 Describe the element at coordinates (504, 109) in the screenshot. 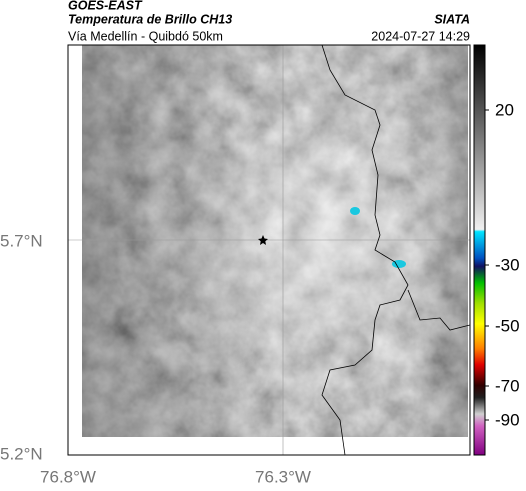

I see `colorbar-label: 20` at that location.